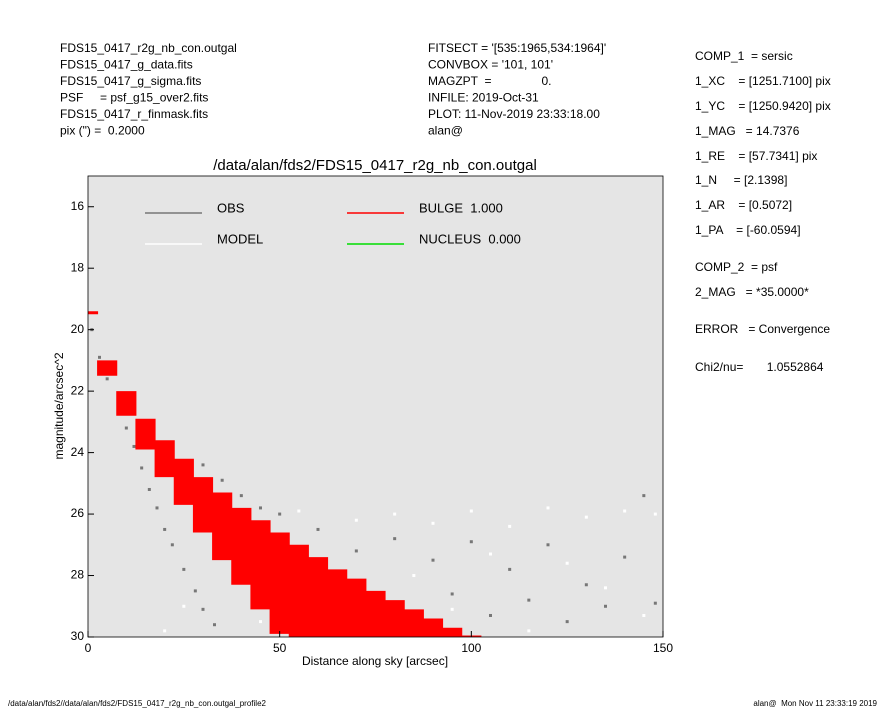 The height and width of the screenshot is (708, 885). I want to click on header-middle-line: alan@, so click(445, 131).